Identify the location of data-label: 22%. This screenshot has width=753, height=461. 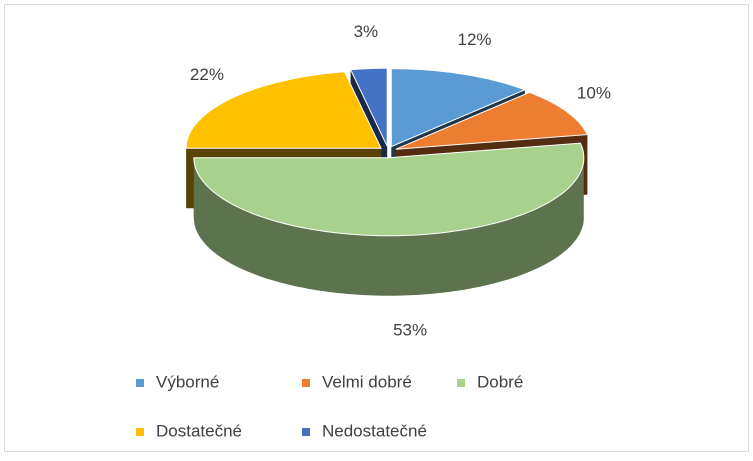
(207, 74).